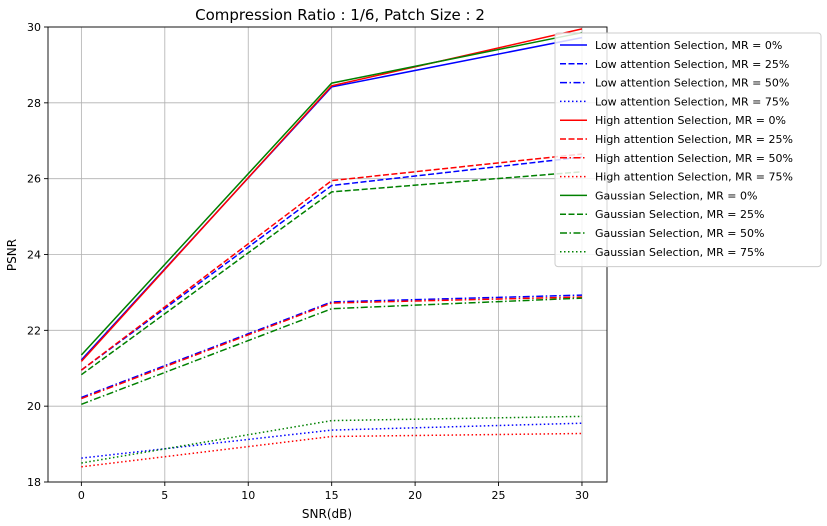  What do you see at coordinates (248, 495) in the screenshot?
I see `x-tick-label: 10` at bounding box center [248, 495].